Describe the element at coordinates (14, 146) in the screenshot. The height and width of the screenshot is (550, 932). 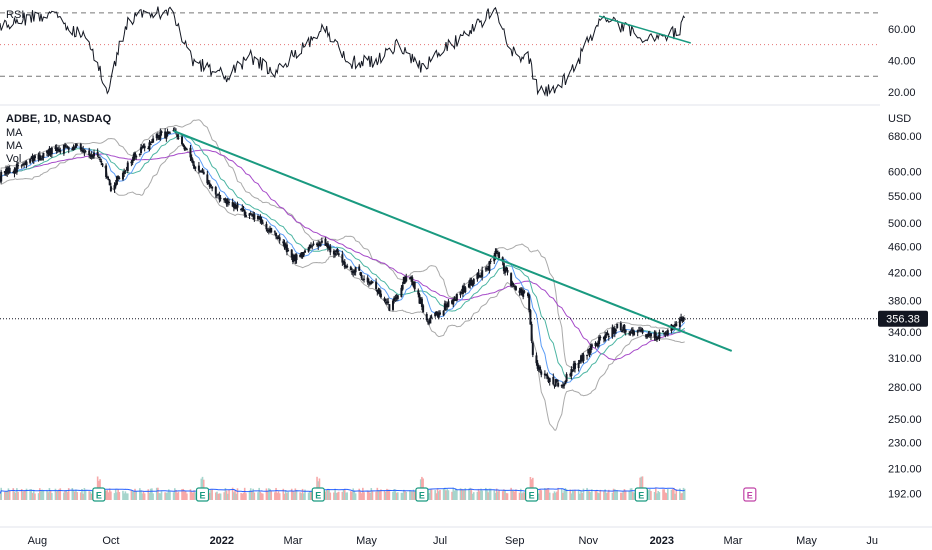
I see `indicator-label-ma-2: MA` at that location.